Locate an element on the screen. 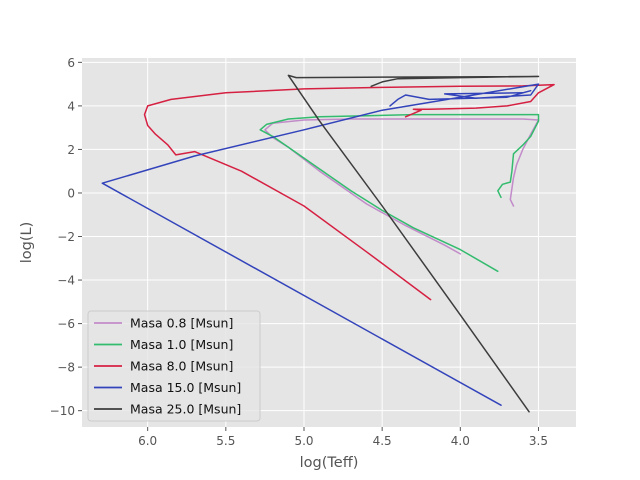  y-tick-label: −2 is located at coordinates (66, 237).